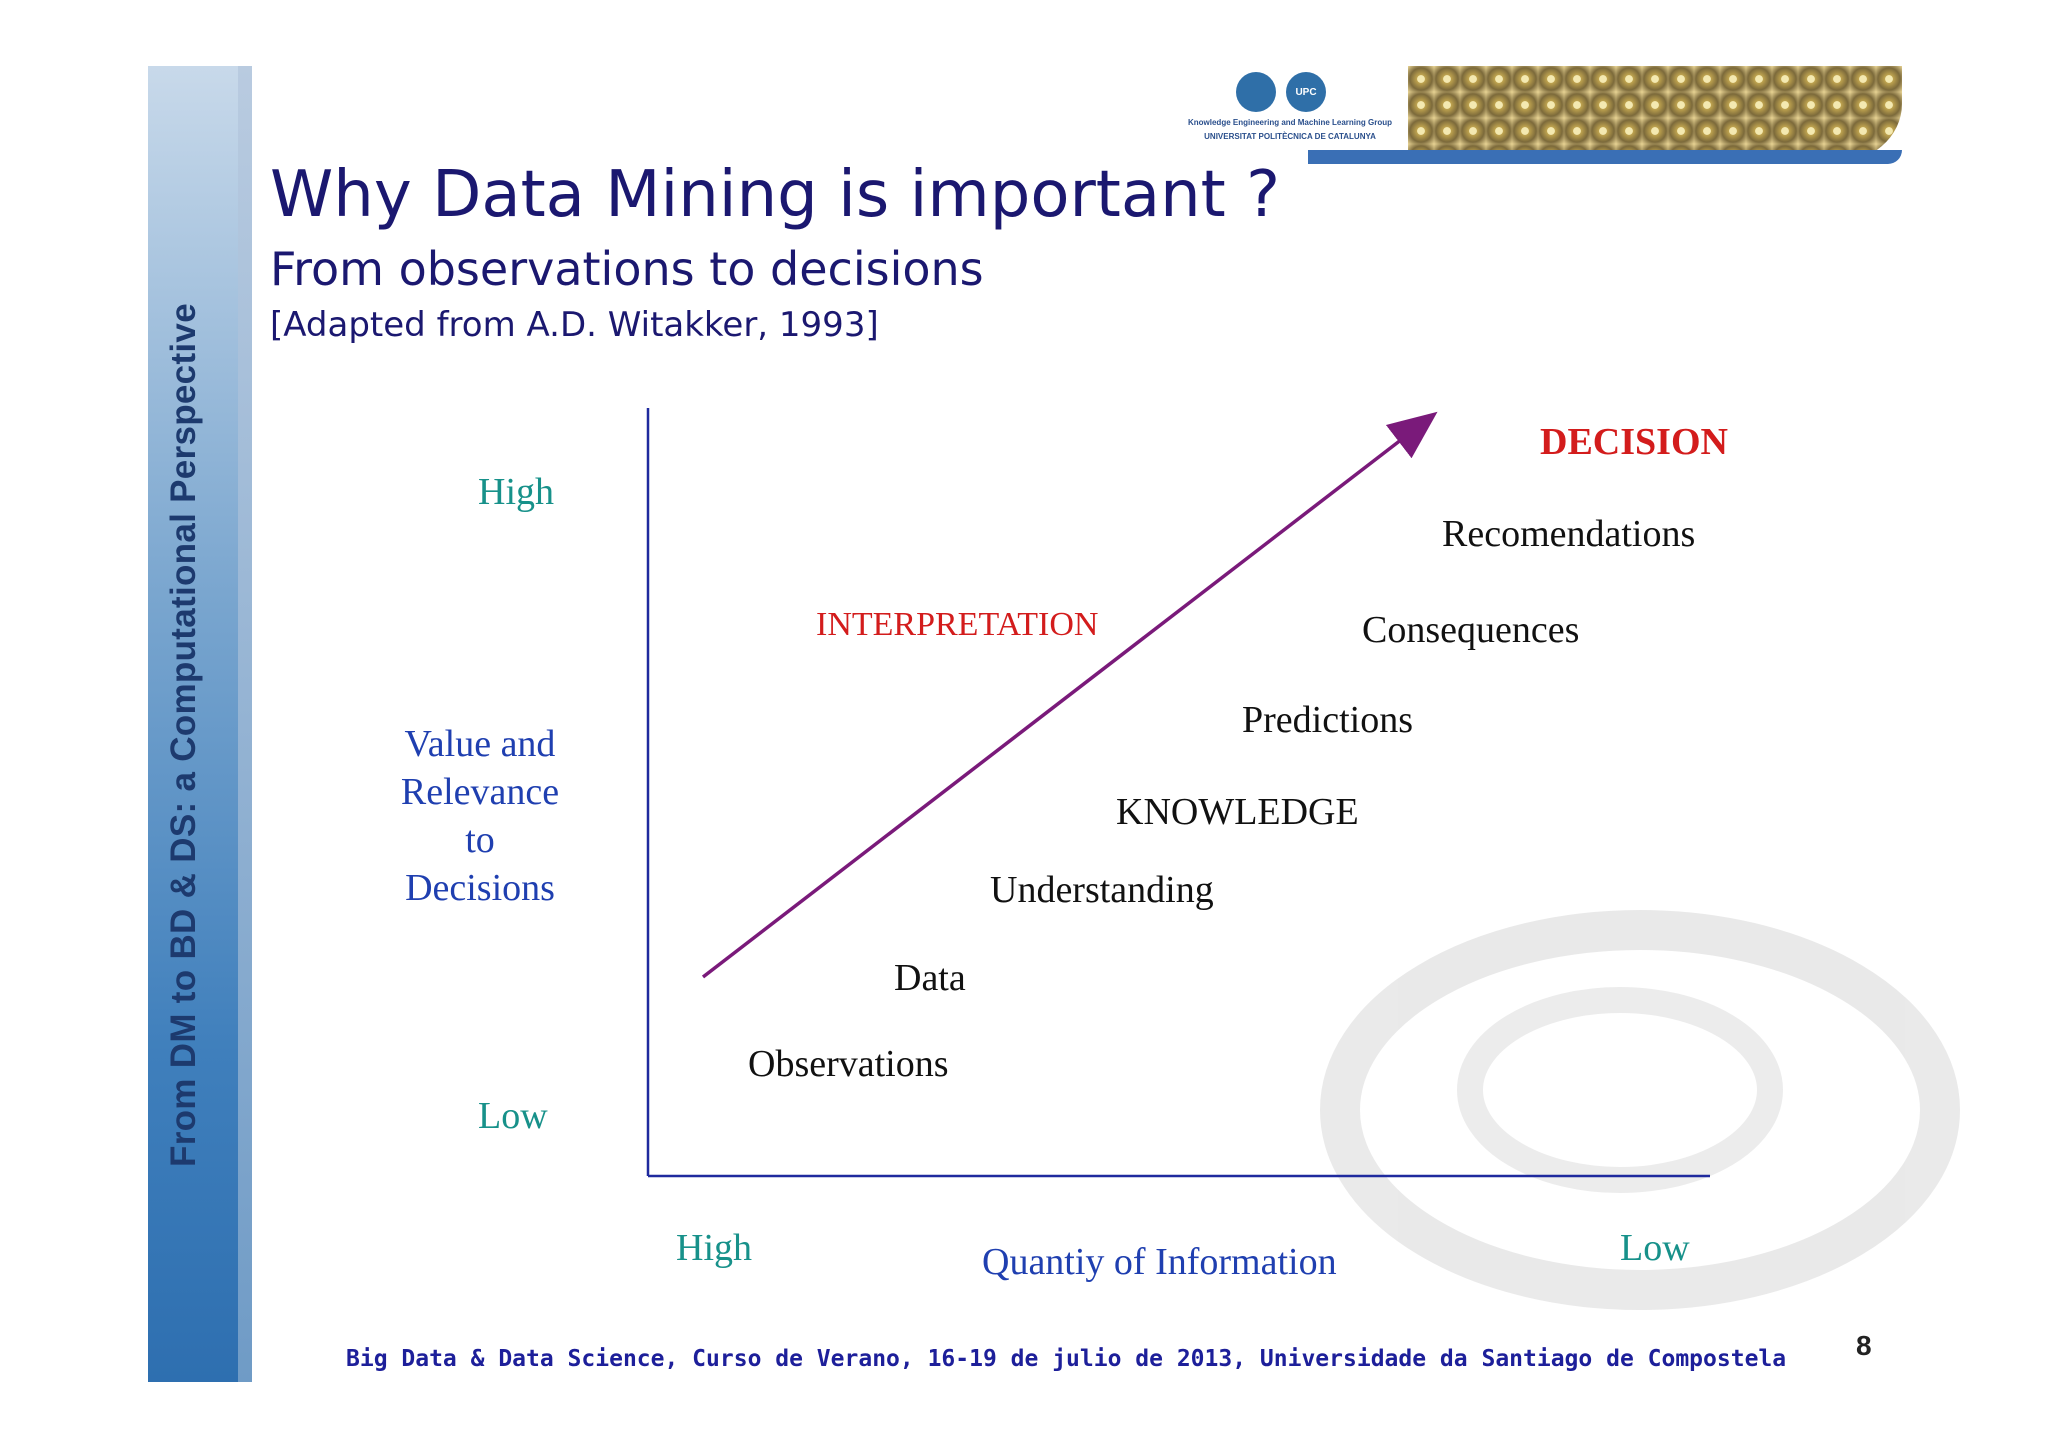 This screenshot has height=1448, width=2048. Describe the element at coordinates (1605, 157) in the screenshot. I see `logo-blue-bar` at that location.